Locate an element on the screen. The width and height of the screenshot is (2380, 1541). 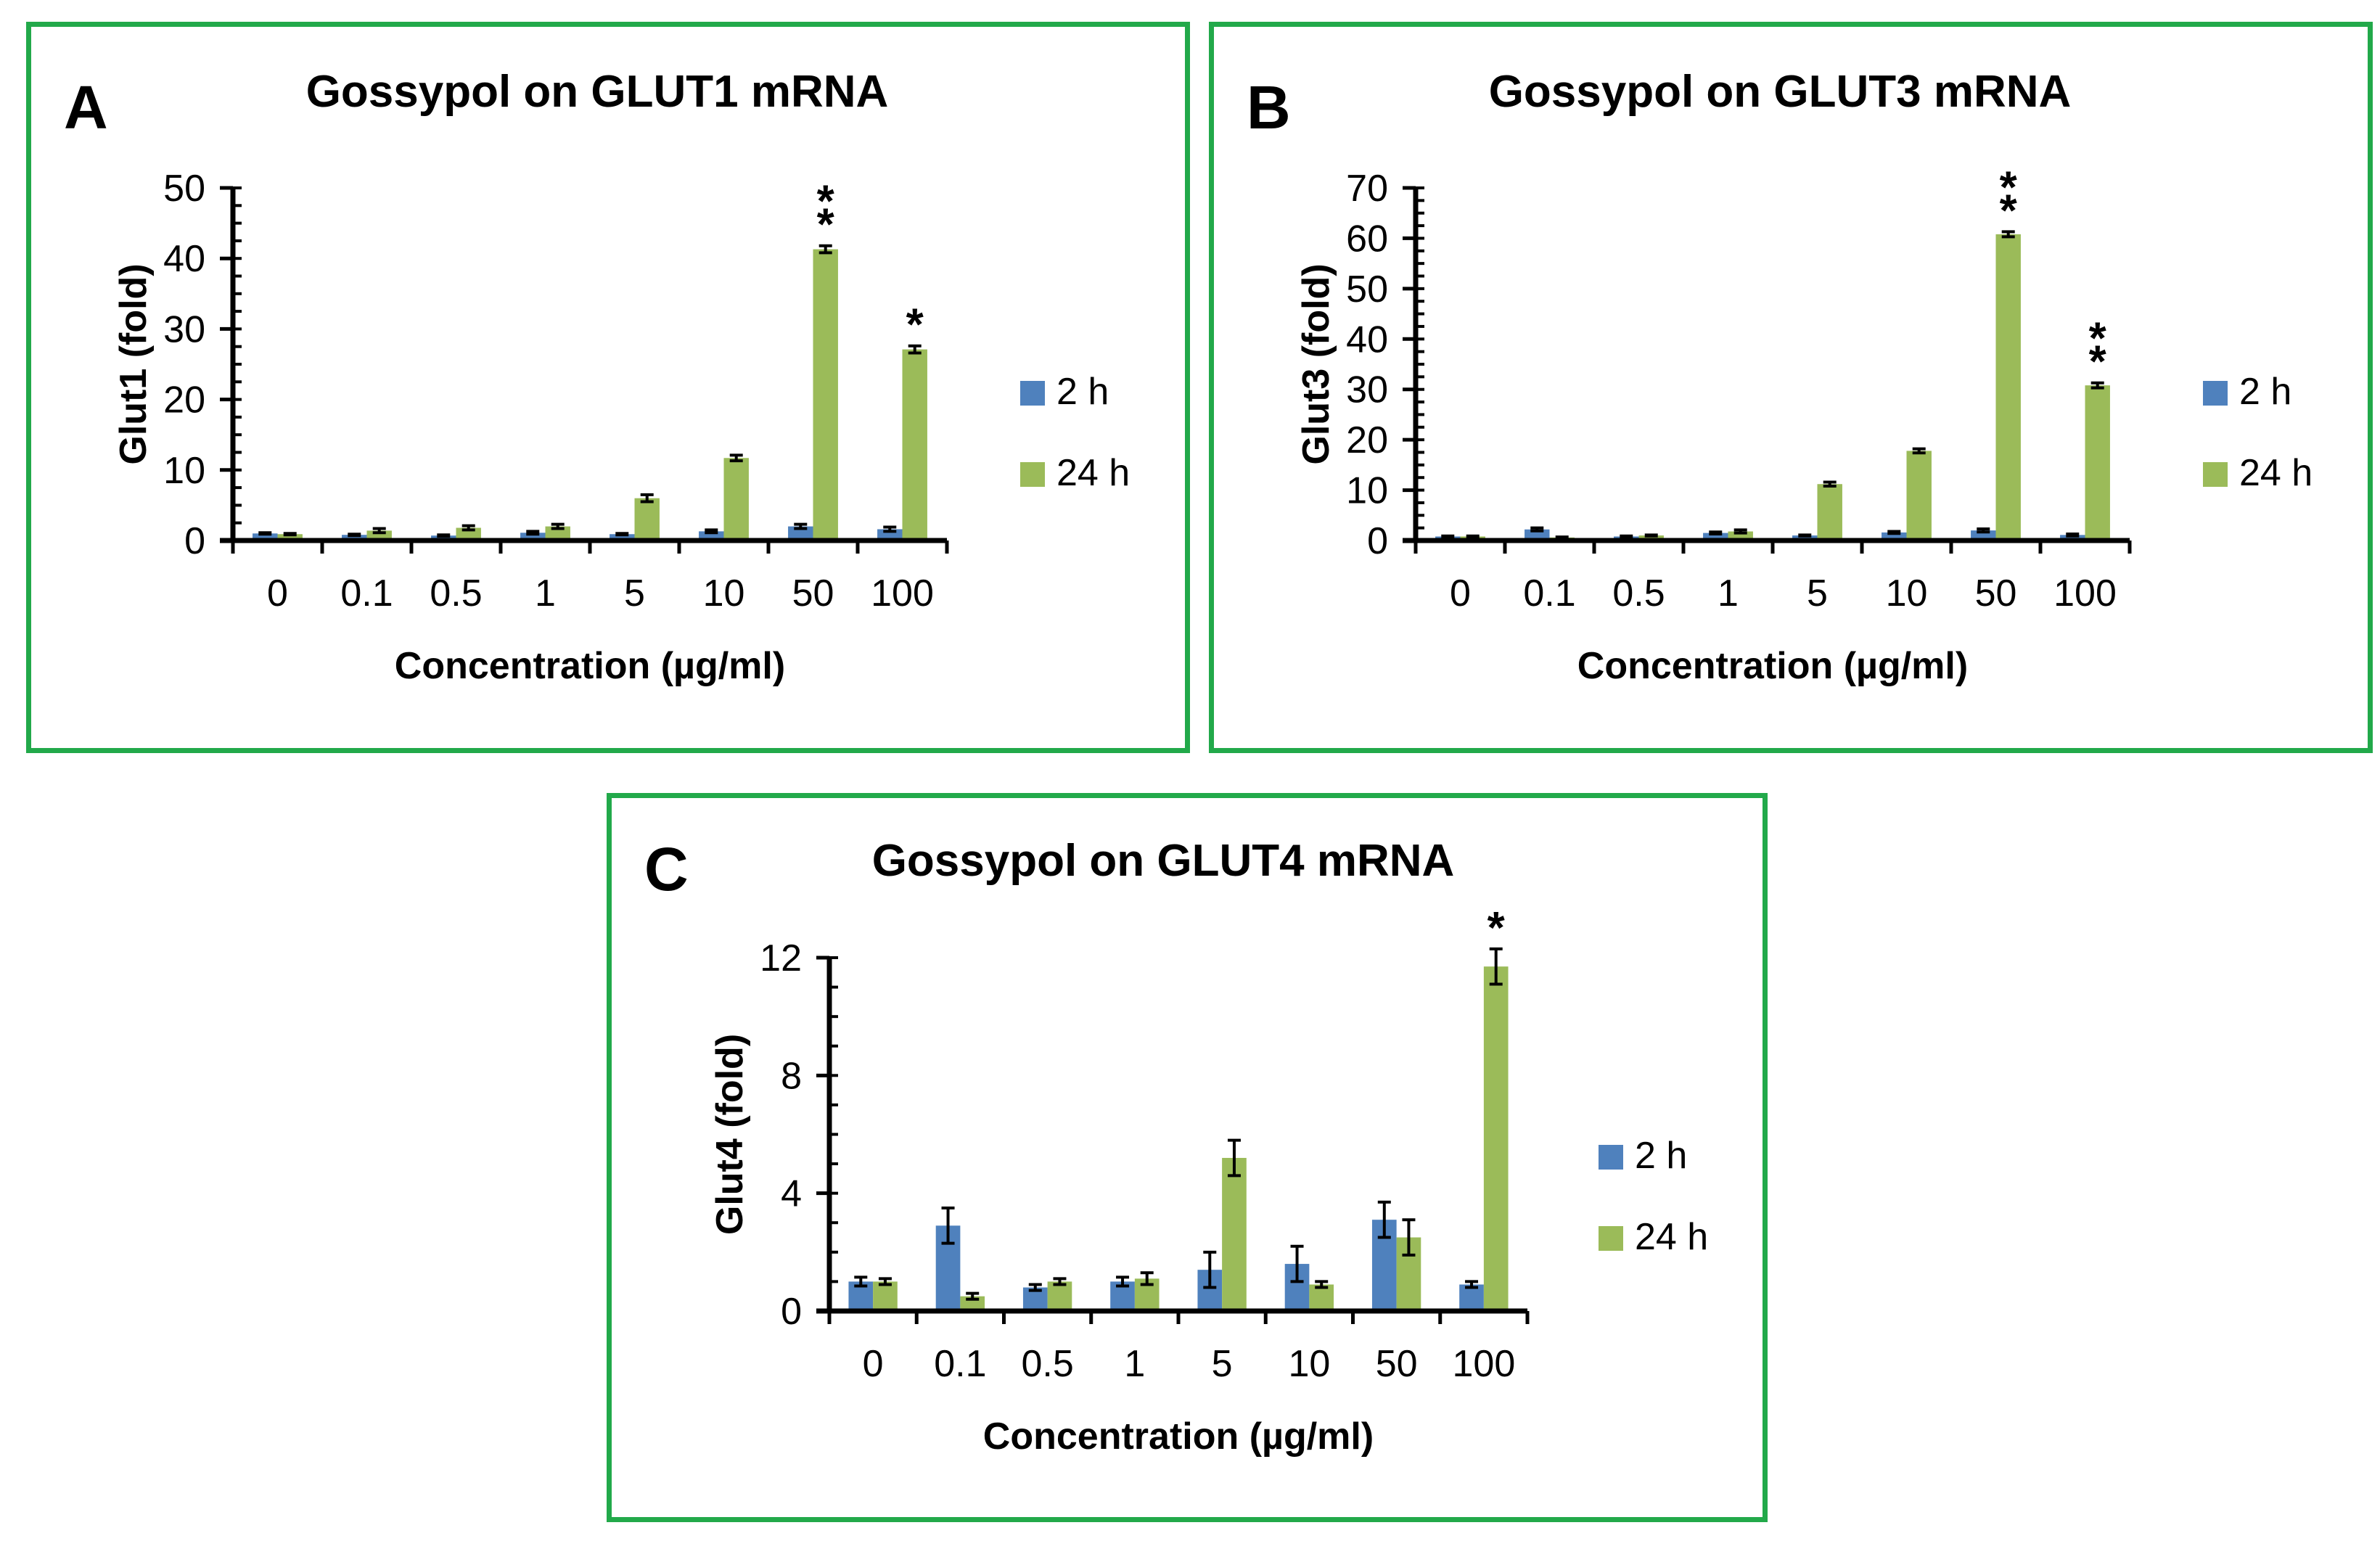
y-tick-label: 20 is located at coordinates (1367, 440).